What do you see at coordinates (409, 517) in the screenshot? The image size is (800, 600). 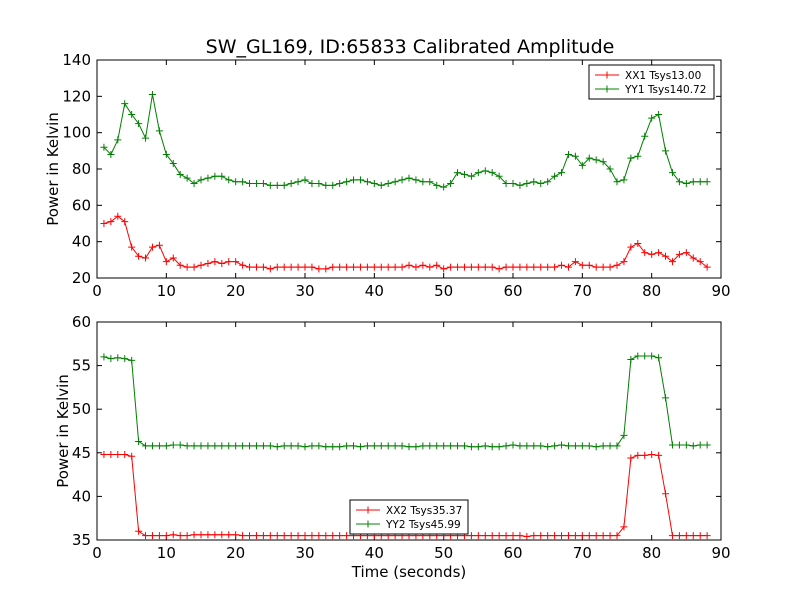 I see `legend-box` at bounding box center [409, 517].